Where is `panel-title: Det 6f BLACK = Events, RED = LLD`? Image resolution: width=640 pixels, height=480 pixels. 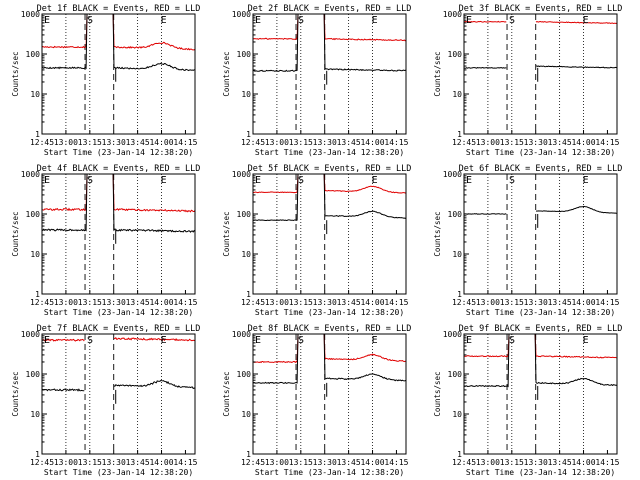 panel-title: Det 6f BLACK = Events, RED = LLD is located at coordinates (541, 169).